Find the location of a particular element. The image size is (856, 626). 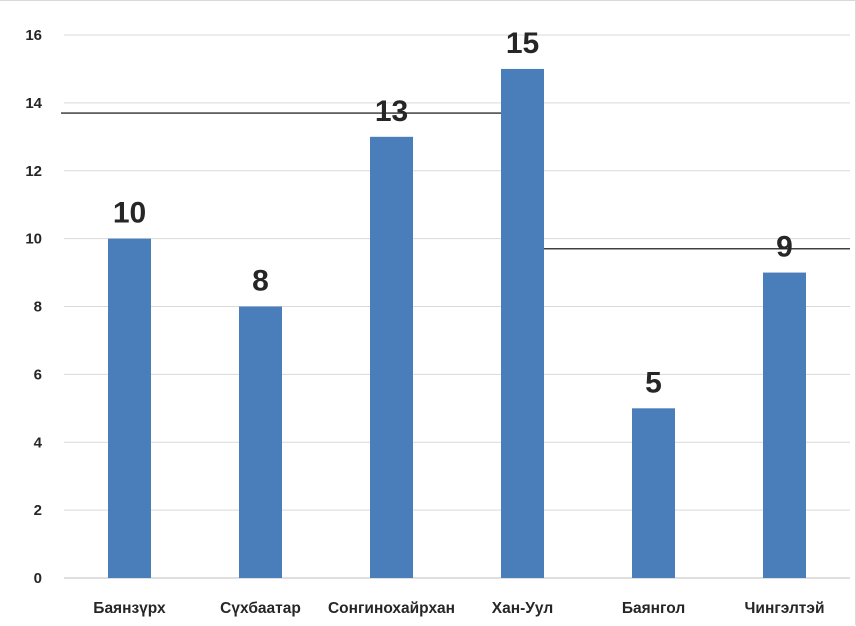

y-tick-label: 14 is located at coordinates (33, 103).